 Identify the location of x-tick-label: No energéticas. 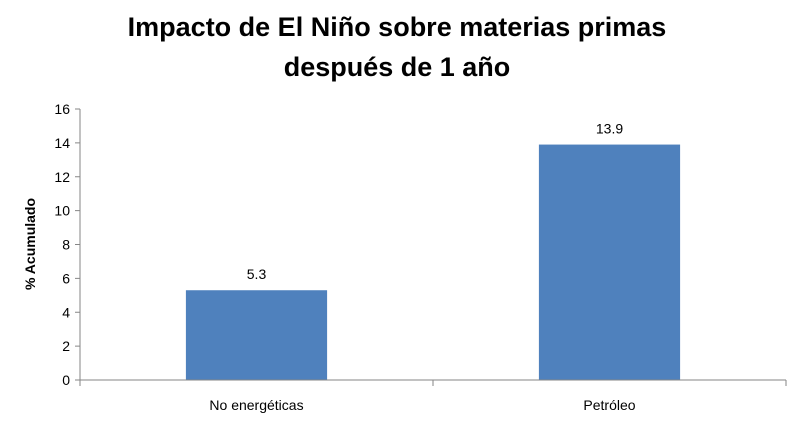
(256, 405).